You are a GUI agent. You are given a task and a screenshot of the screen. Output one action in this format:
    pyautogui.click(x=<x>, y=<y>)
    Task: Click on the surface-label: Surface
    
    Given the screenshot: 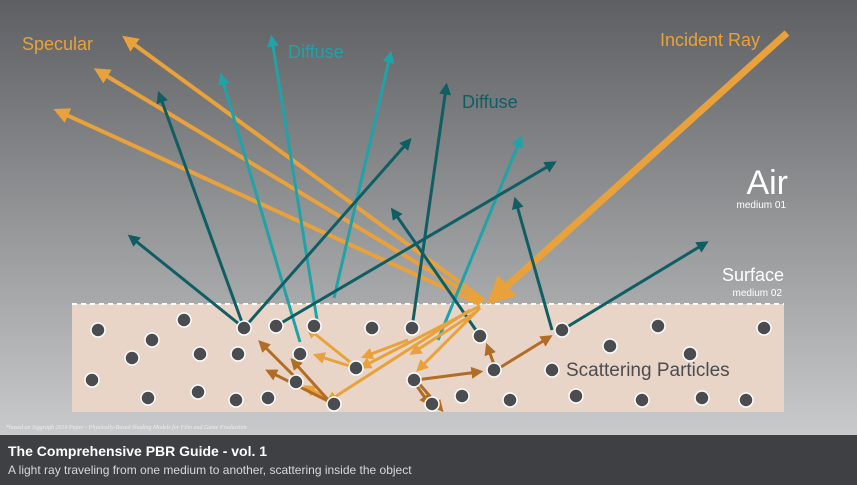 What is the action you would take?
    pyautogui.click(x=753, y=275)
    